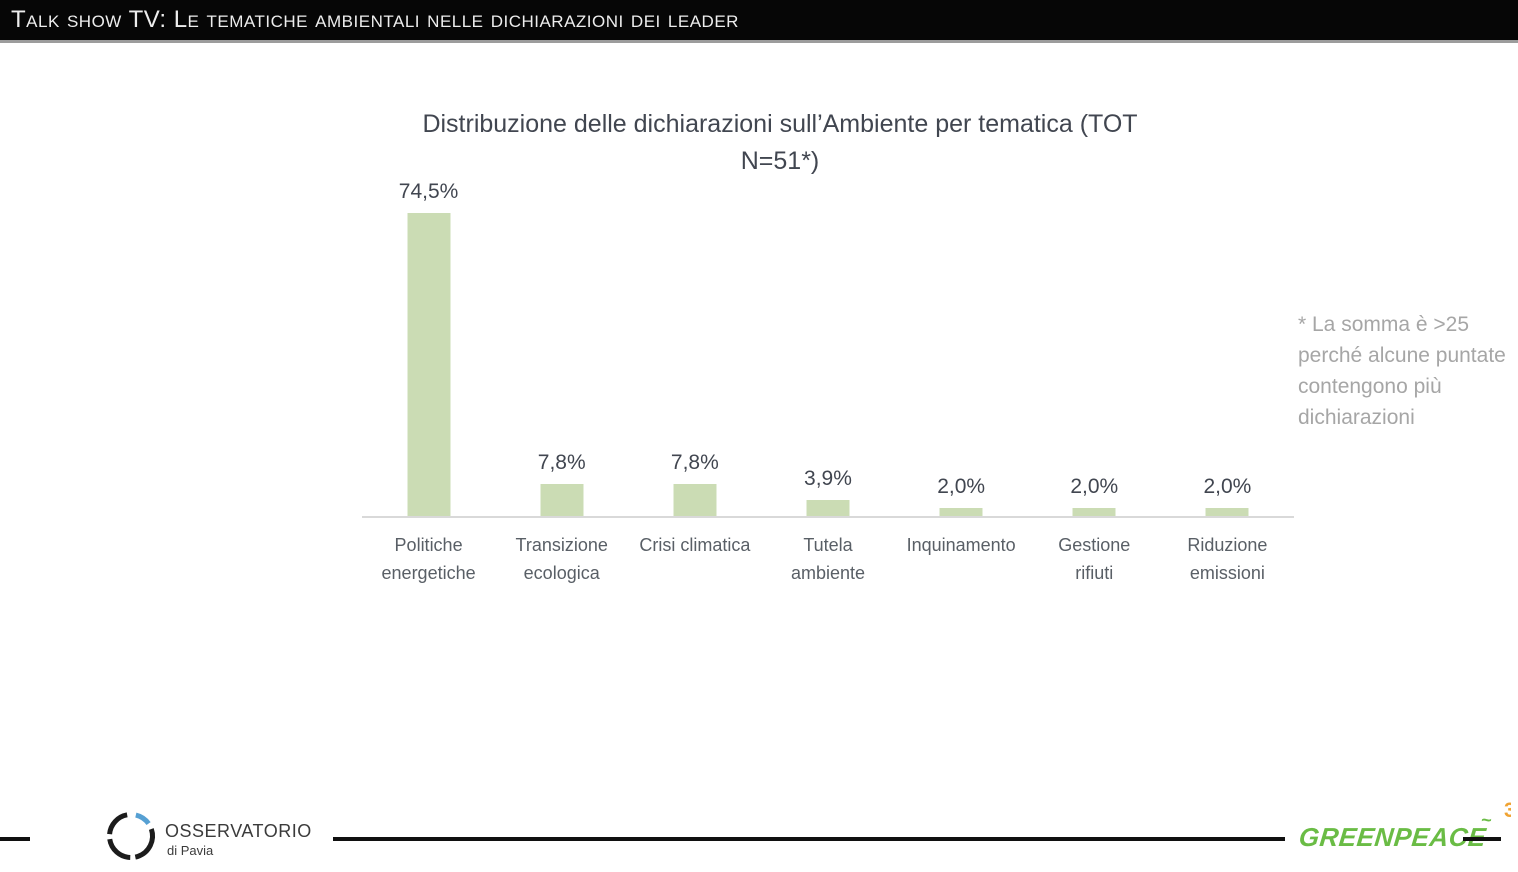  I want to click on category-label: Politiche energetiche, so click(428, 559).